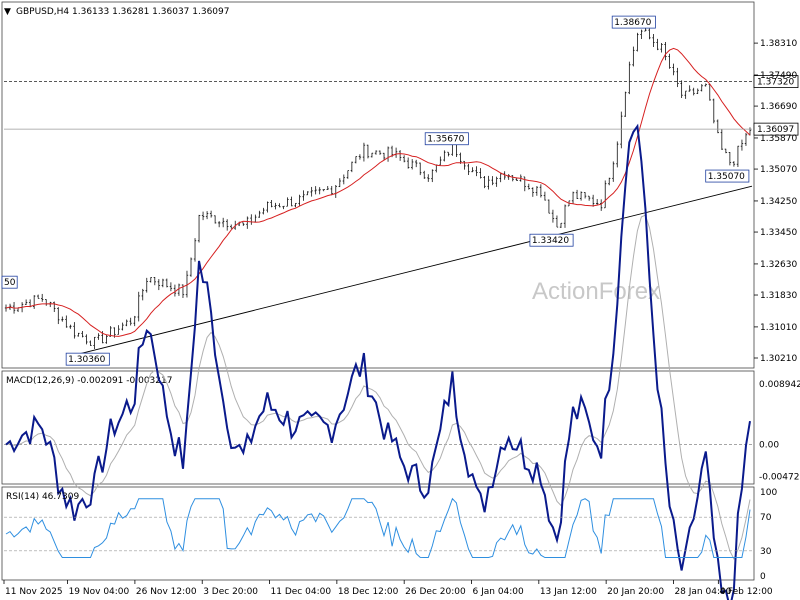 This screenshot has height=600, width=800. I want to click on rsi-line, so click(378, 527).